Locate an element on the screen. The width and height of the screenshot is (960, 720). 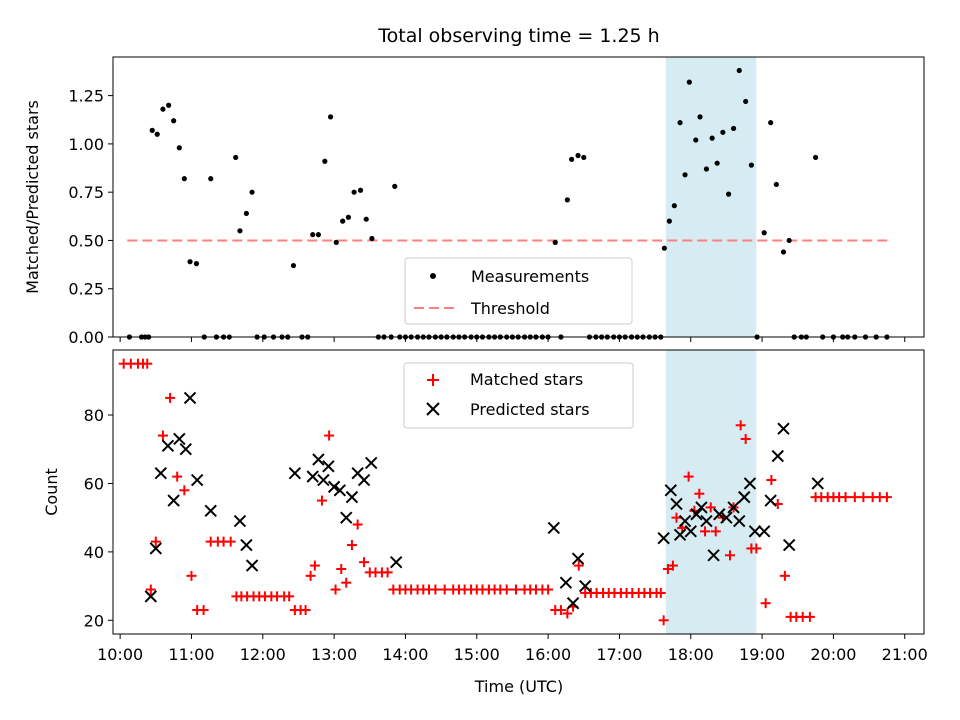
x-axis-title: Time (UTC) is located at coordinates (518, 686).